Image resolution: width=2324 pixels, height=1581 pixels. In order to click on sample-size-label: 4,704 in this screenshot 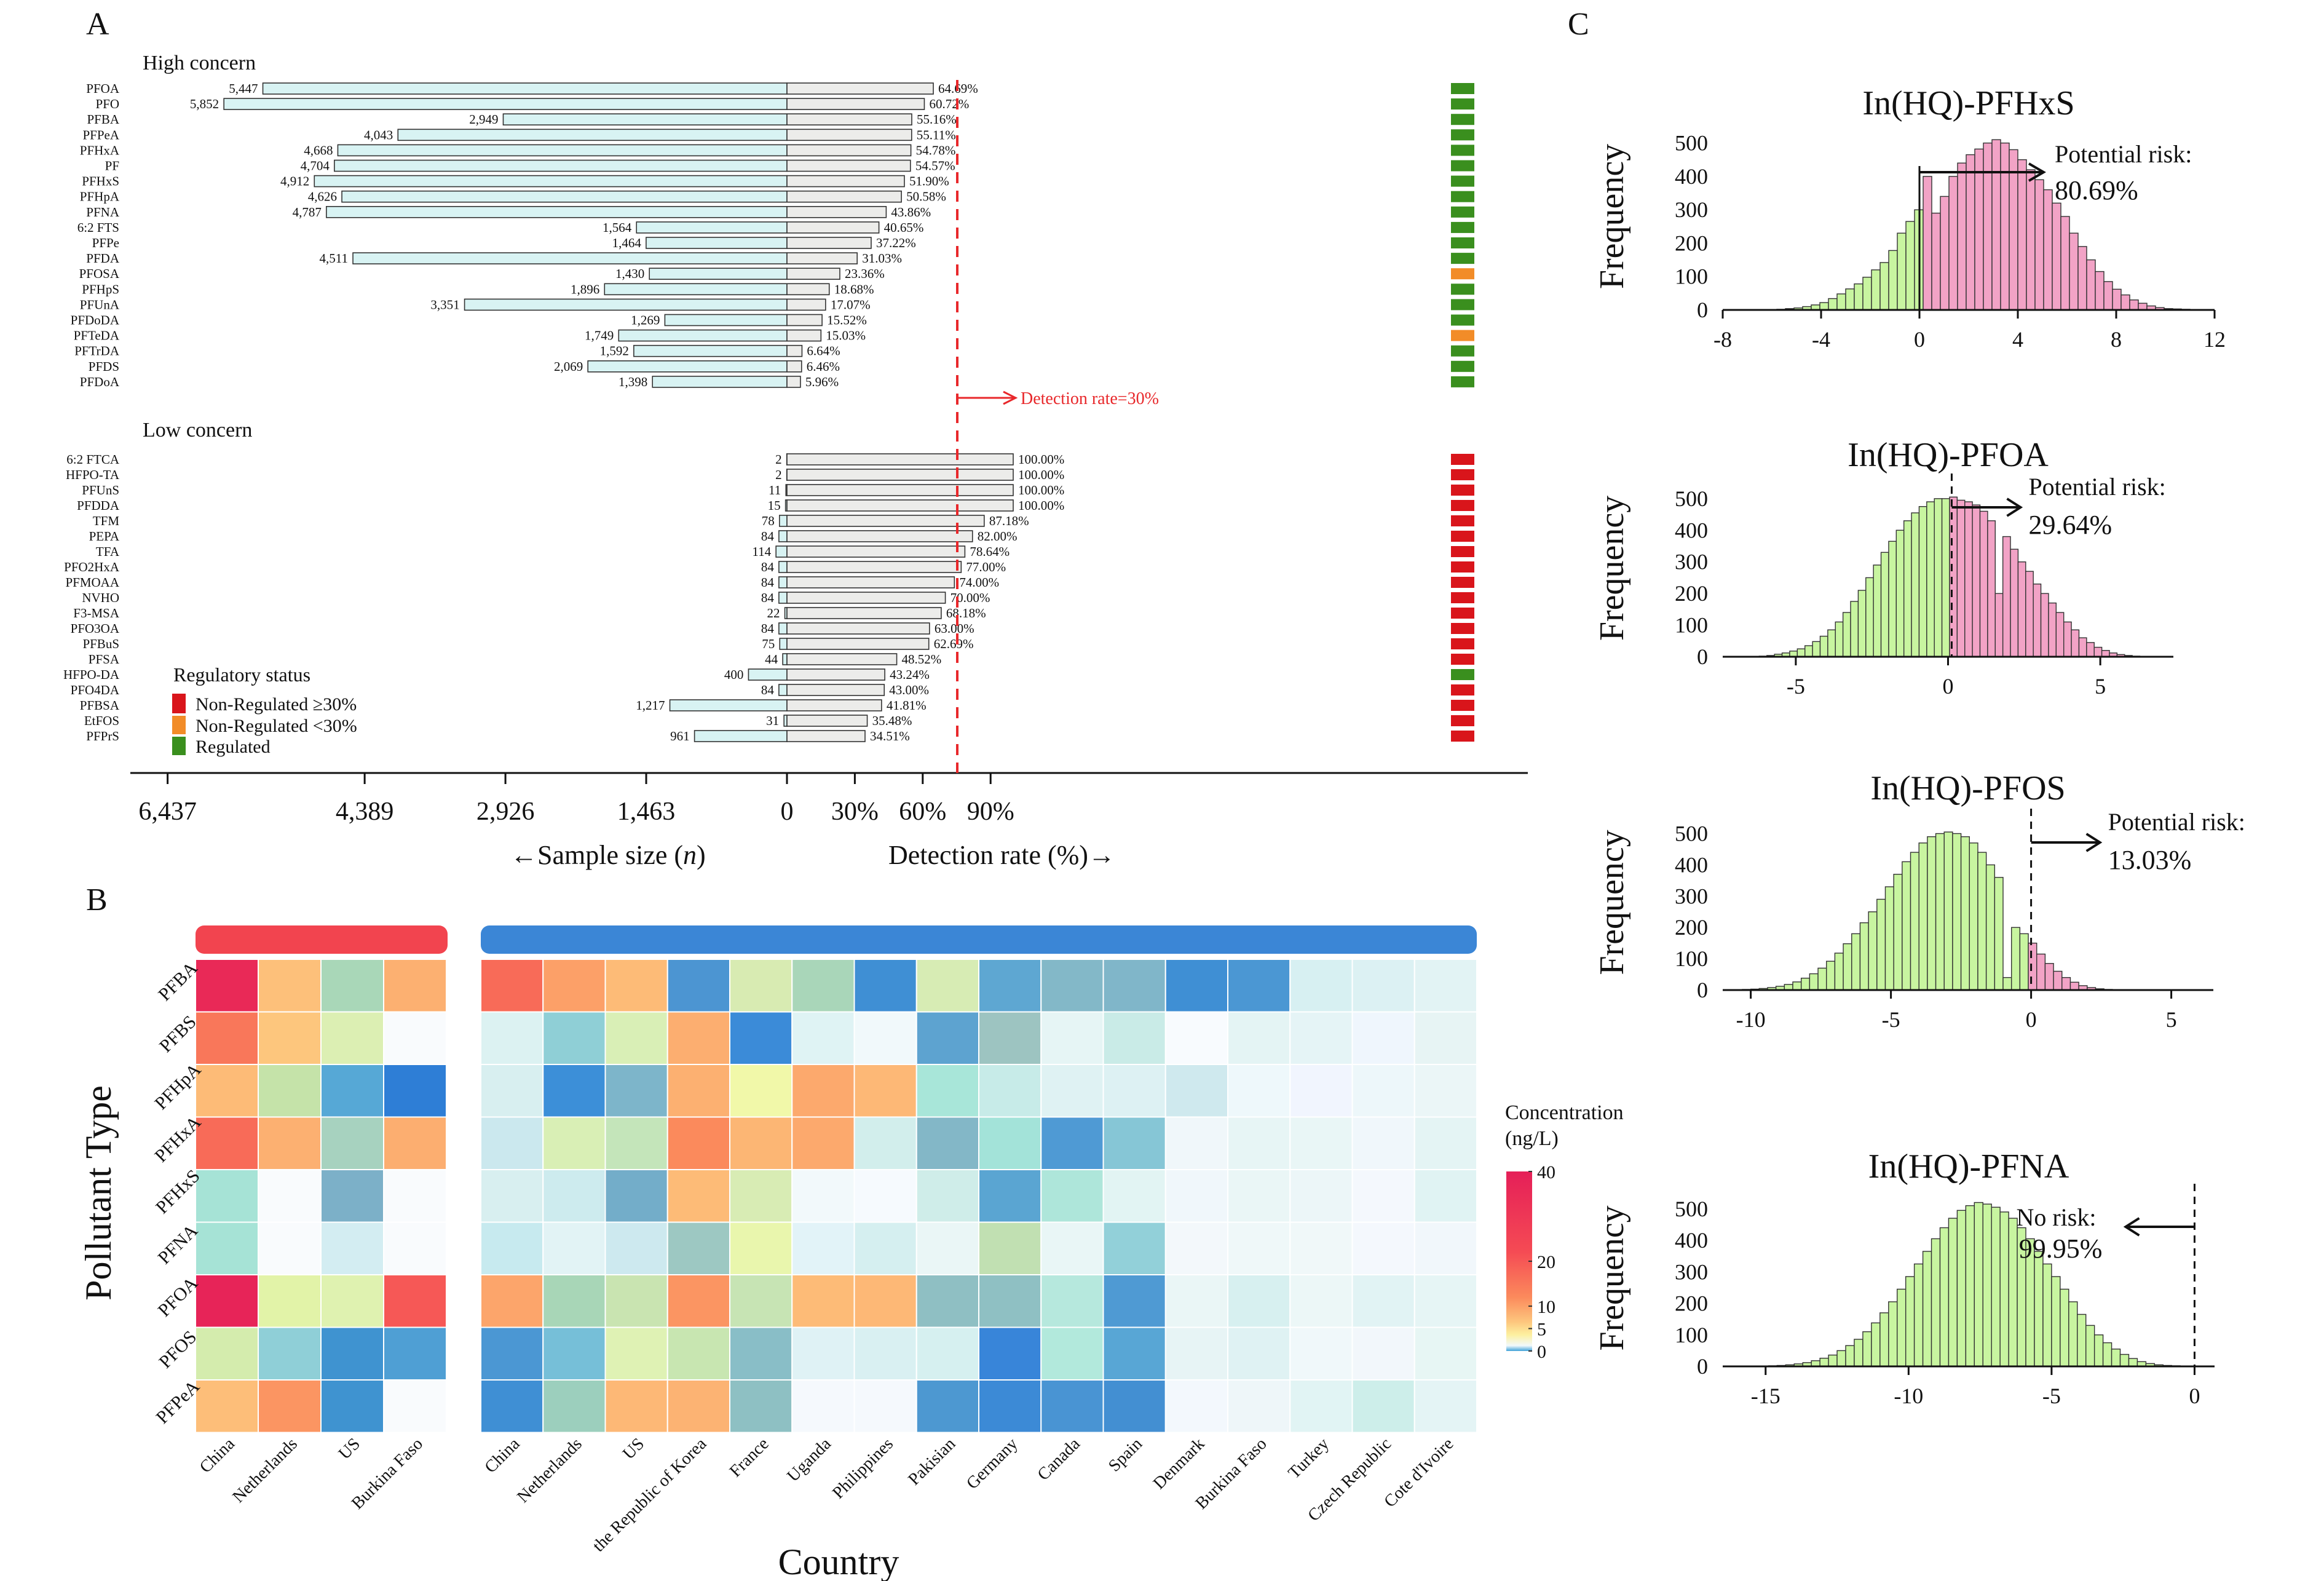, I will do `click(315, 166)`.